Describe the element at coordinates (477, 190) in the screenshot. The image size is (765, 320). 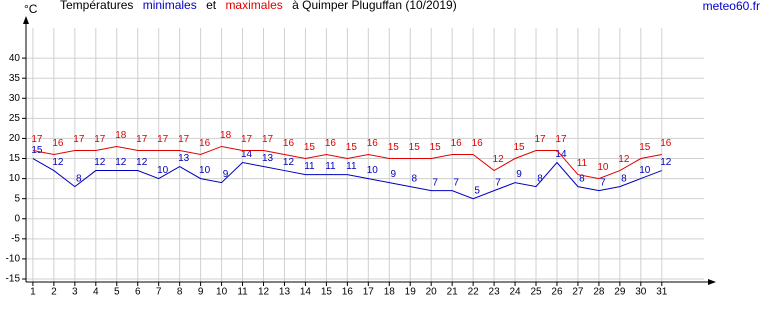
I see `data-label: 5` at that location.